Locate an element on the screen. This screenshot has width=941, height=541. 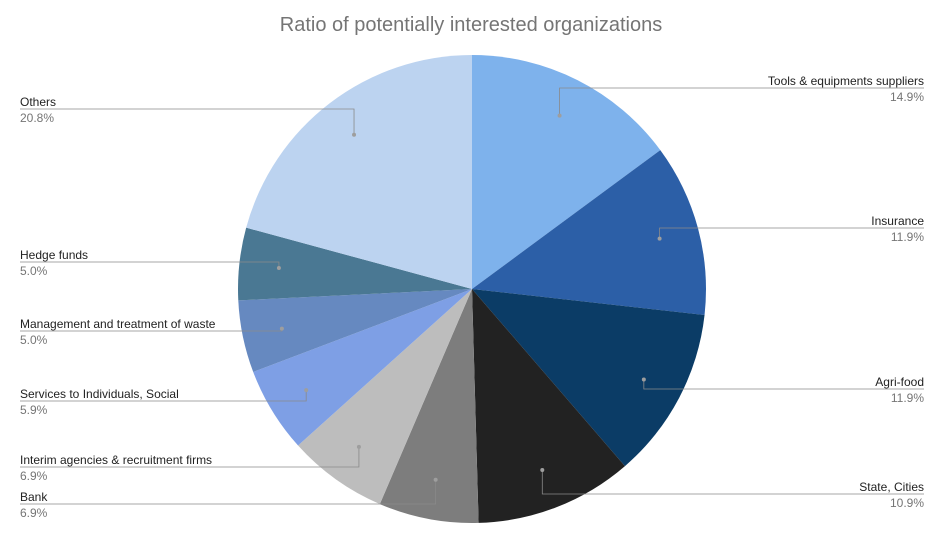
slice-label: Bank is located at coordinates (34, 497).